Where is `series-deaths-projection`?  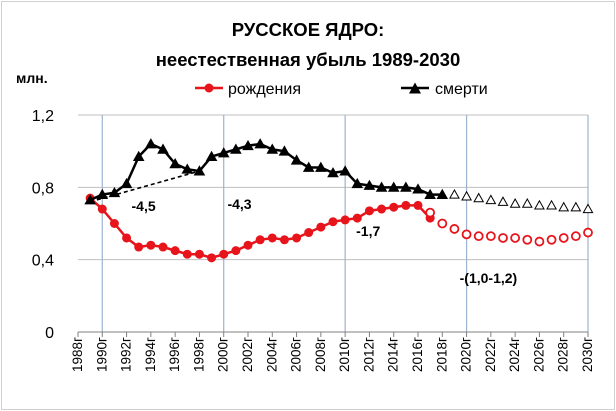
series-deaths-projection is located at coordinates (521, 201).